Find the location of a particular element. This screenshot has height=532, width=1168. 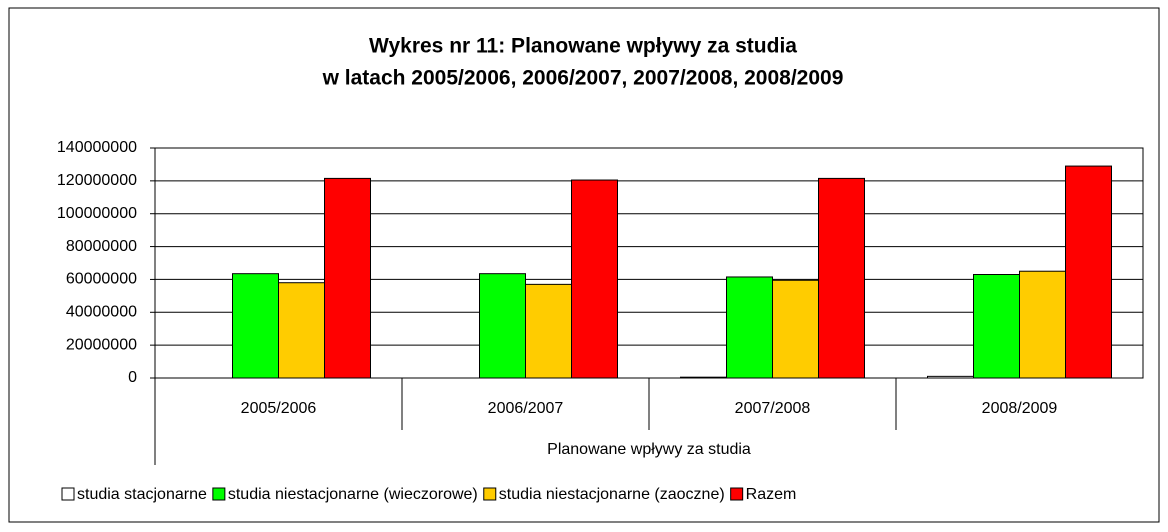

y-tick-label: 60000000 is located at coordinates (101, 279).